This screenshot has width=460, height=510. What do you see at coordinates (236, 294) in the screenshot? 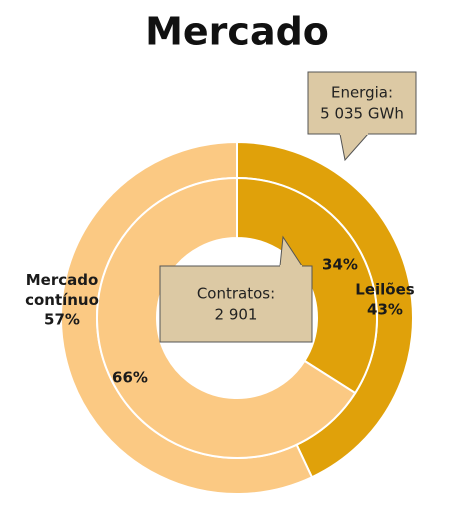
I see `callout-title: Contratos:` at bounding box center [236, 294].